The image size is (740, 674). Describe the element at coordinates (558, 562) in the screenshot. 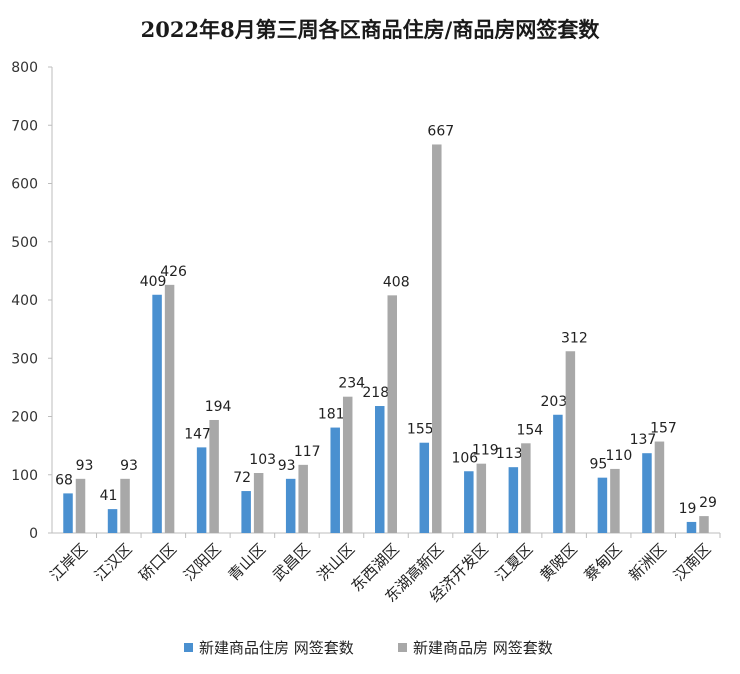

I see `x-tick-label: 黄陂区` at that location.